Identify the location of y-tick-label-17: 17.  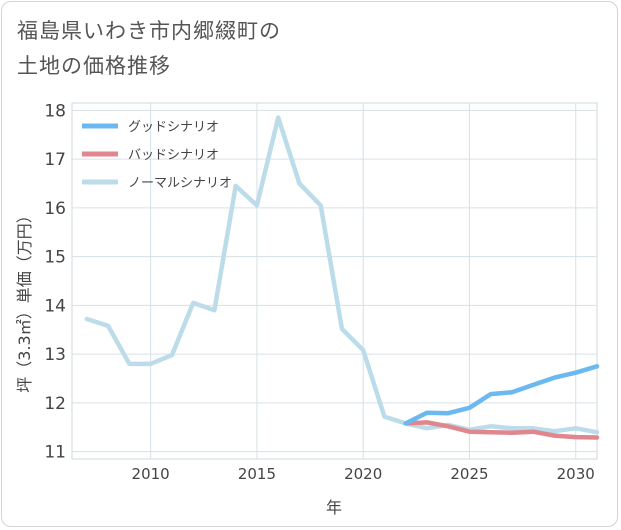
(55, 160).